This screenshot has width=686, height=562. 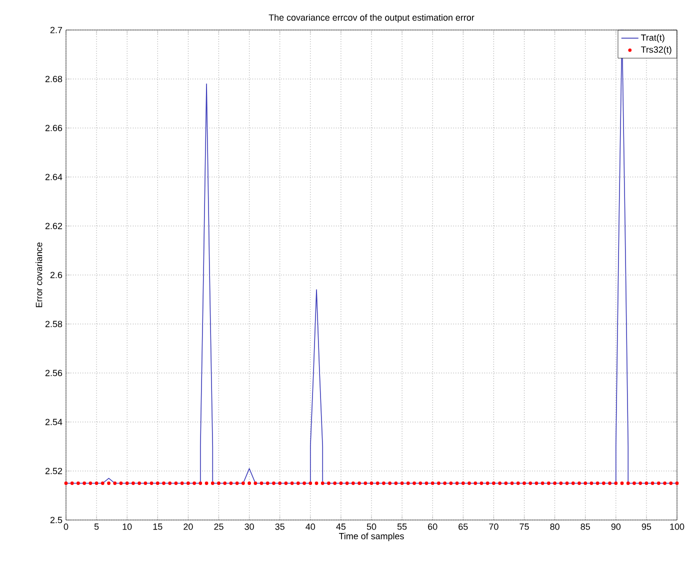 What do you see at coordinates (493, 527) in the screenshot?
I see `x-tick-label: 70` at bounding box center [493, 527].